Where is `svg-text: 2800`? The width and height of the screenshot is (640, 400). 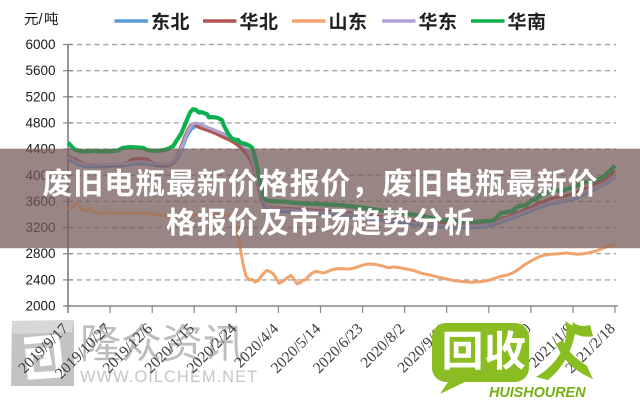 svg-text: 2800 is located at coordinates (40, 253).